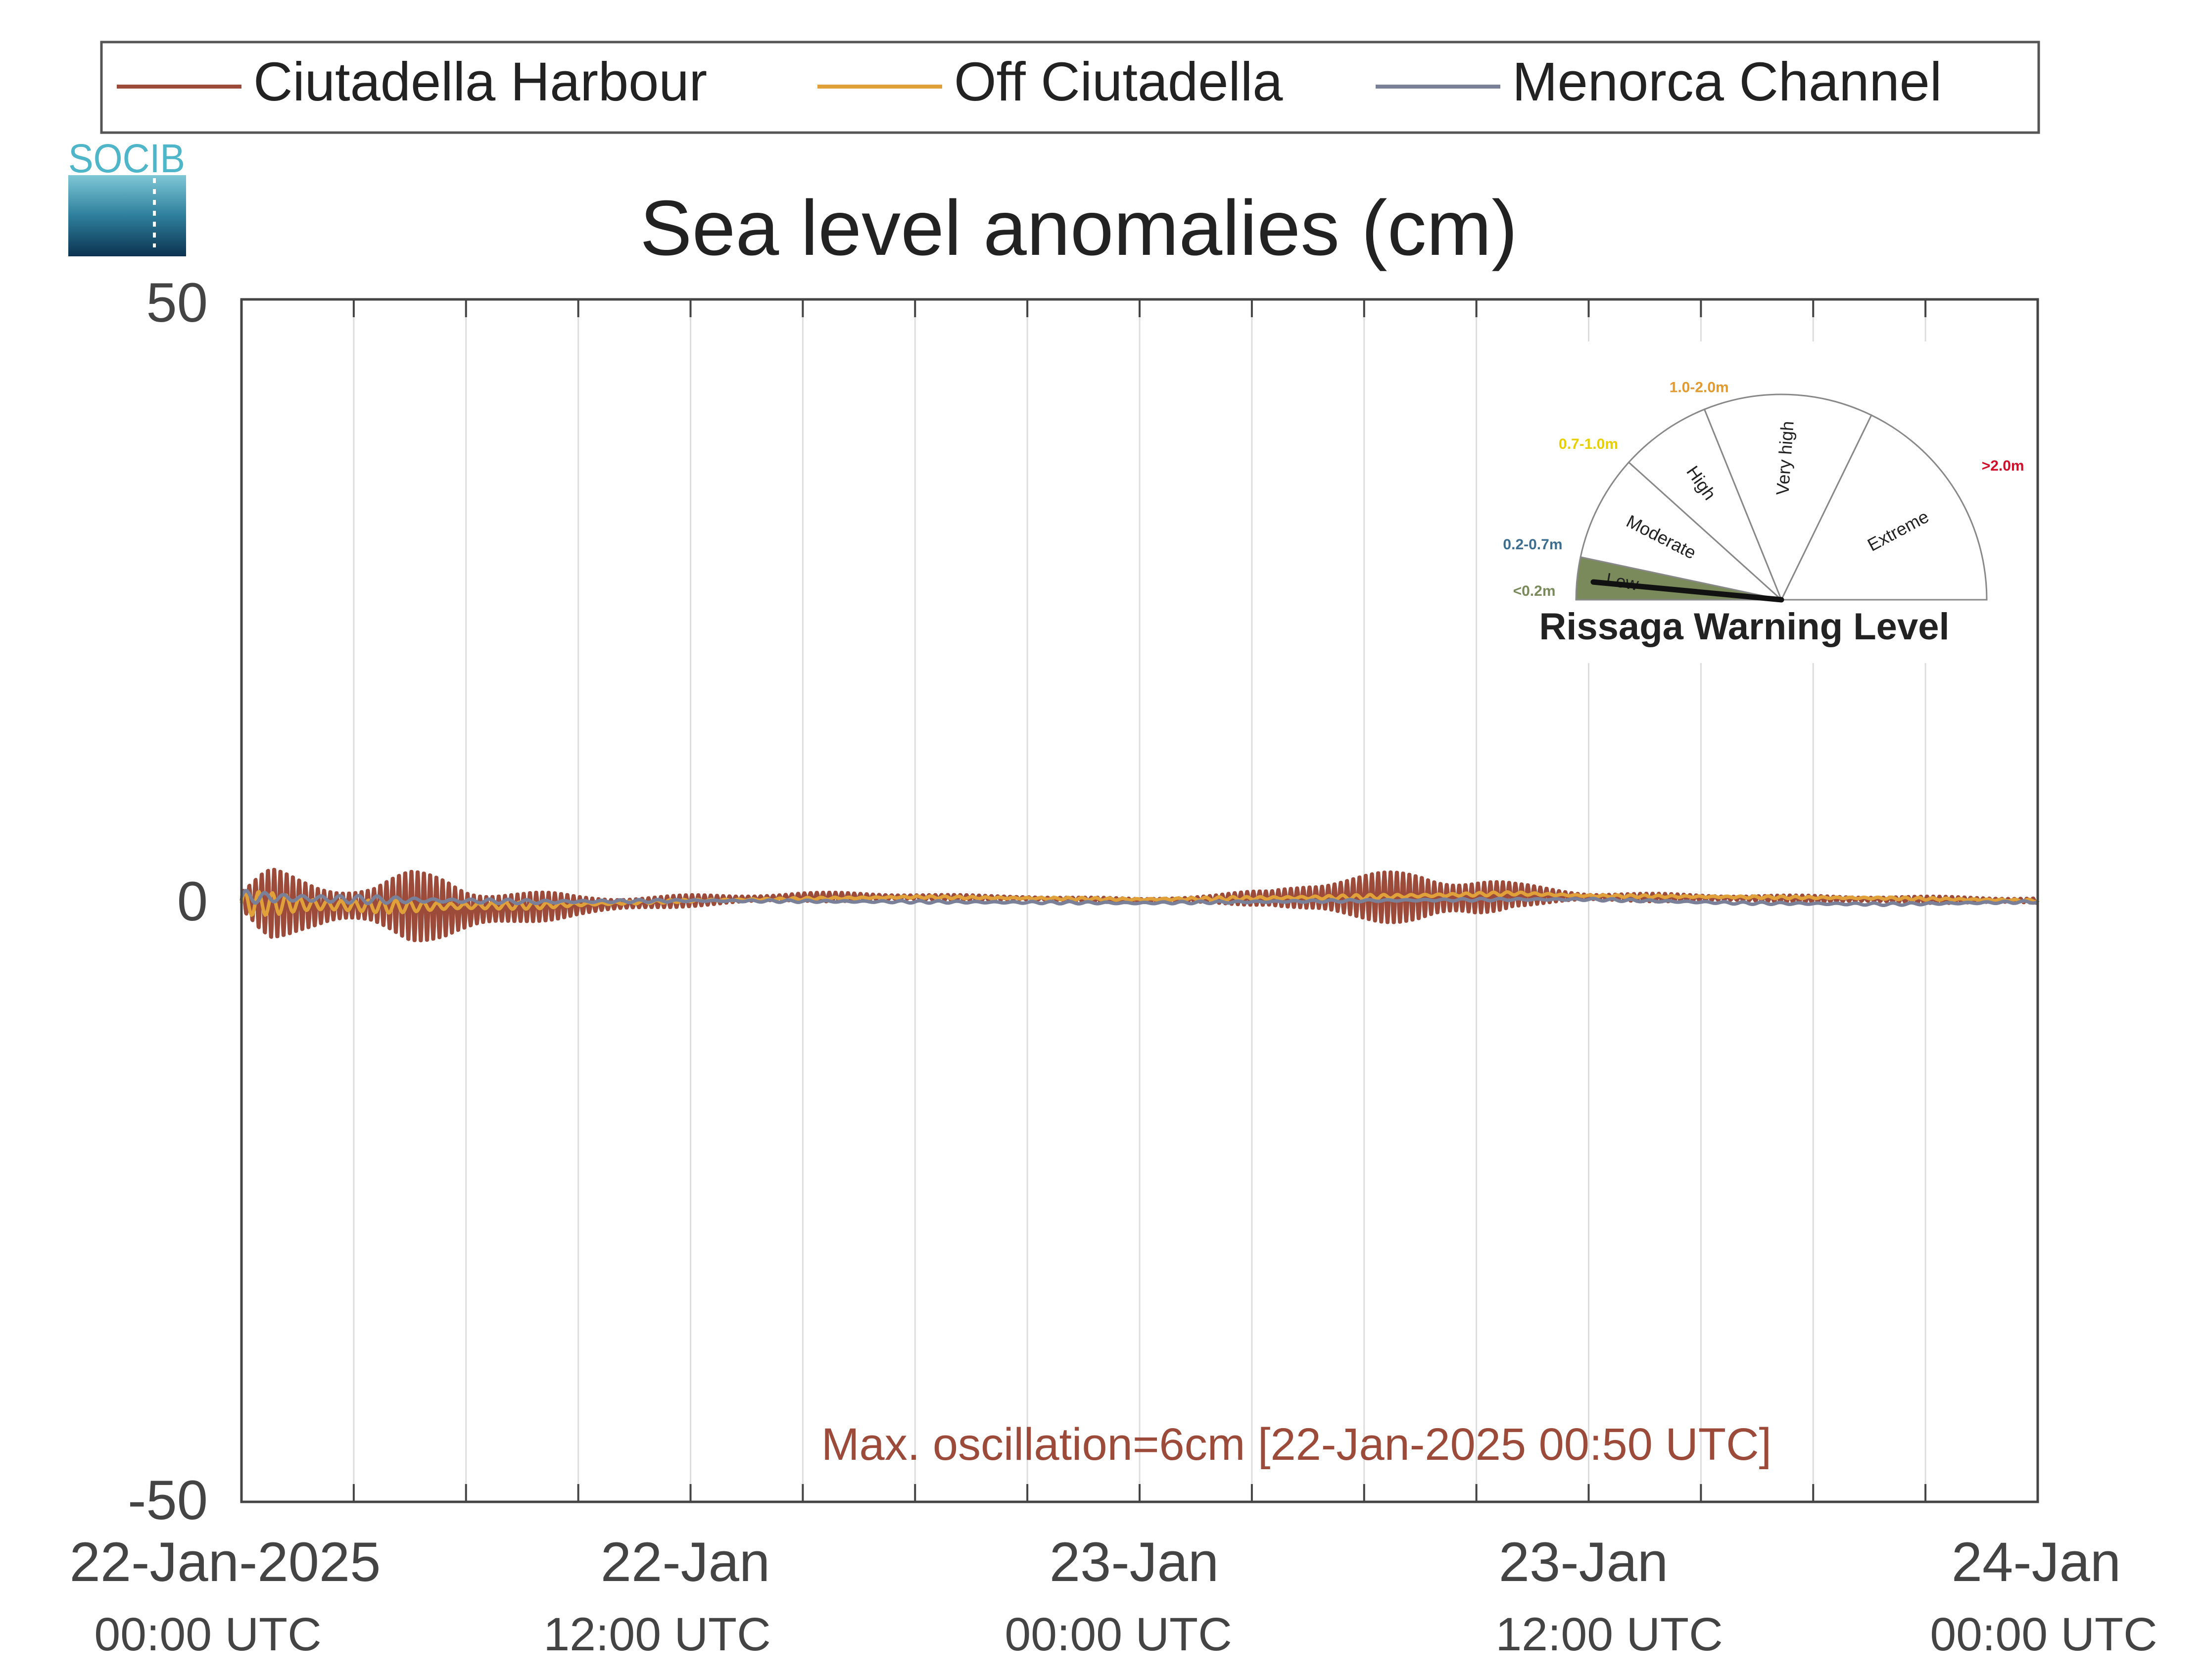  Describe the element at coordinates (207, 1635) in the screenshot. I see `x-tick-time-0: 00:00 UTC` at that location.